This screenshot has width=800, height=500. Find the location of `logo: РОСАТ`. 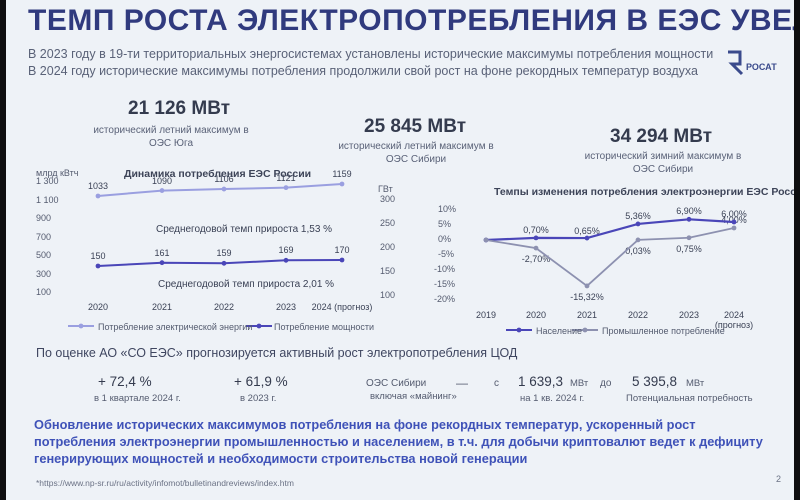

logo: РОСАТ is located at coordinates (750, 64).